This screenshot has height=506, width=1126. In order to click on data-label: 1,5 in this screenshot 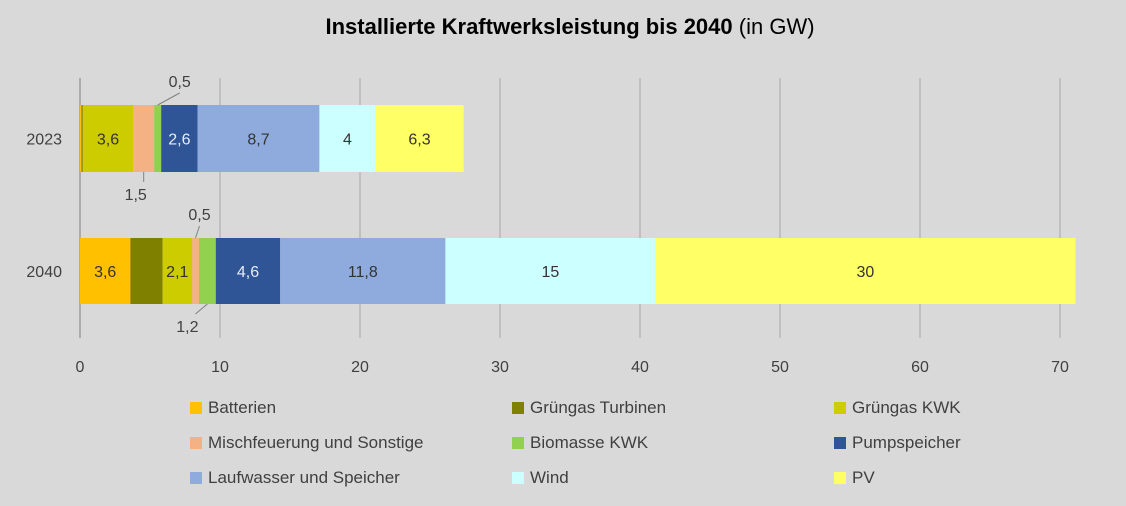, I will do `click(136, 195)`.